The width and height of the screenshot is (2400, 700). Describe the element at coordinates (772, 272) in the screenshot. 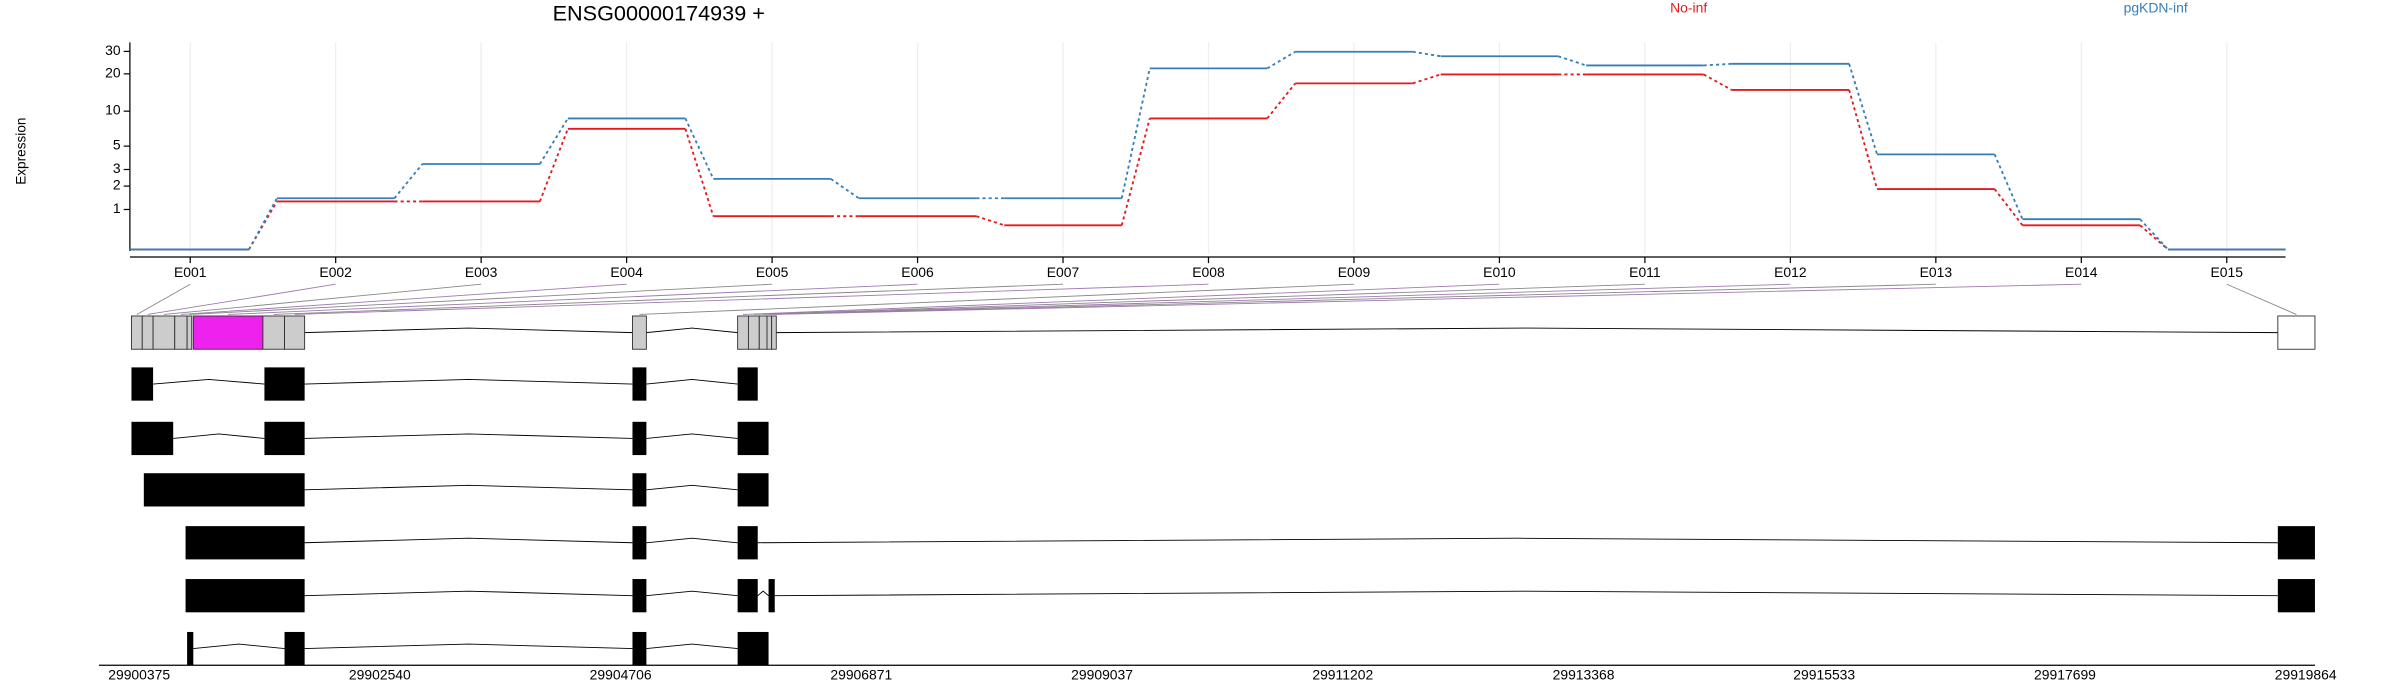

I see `x-tick-label: E005` at that location.